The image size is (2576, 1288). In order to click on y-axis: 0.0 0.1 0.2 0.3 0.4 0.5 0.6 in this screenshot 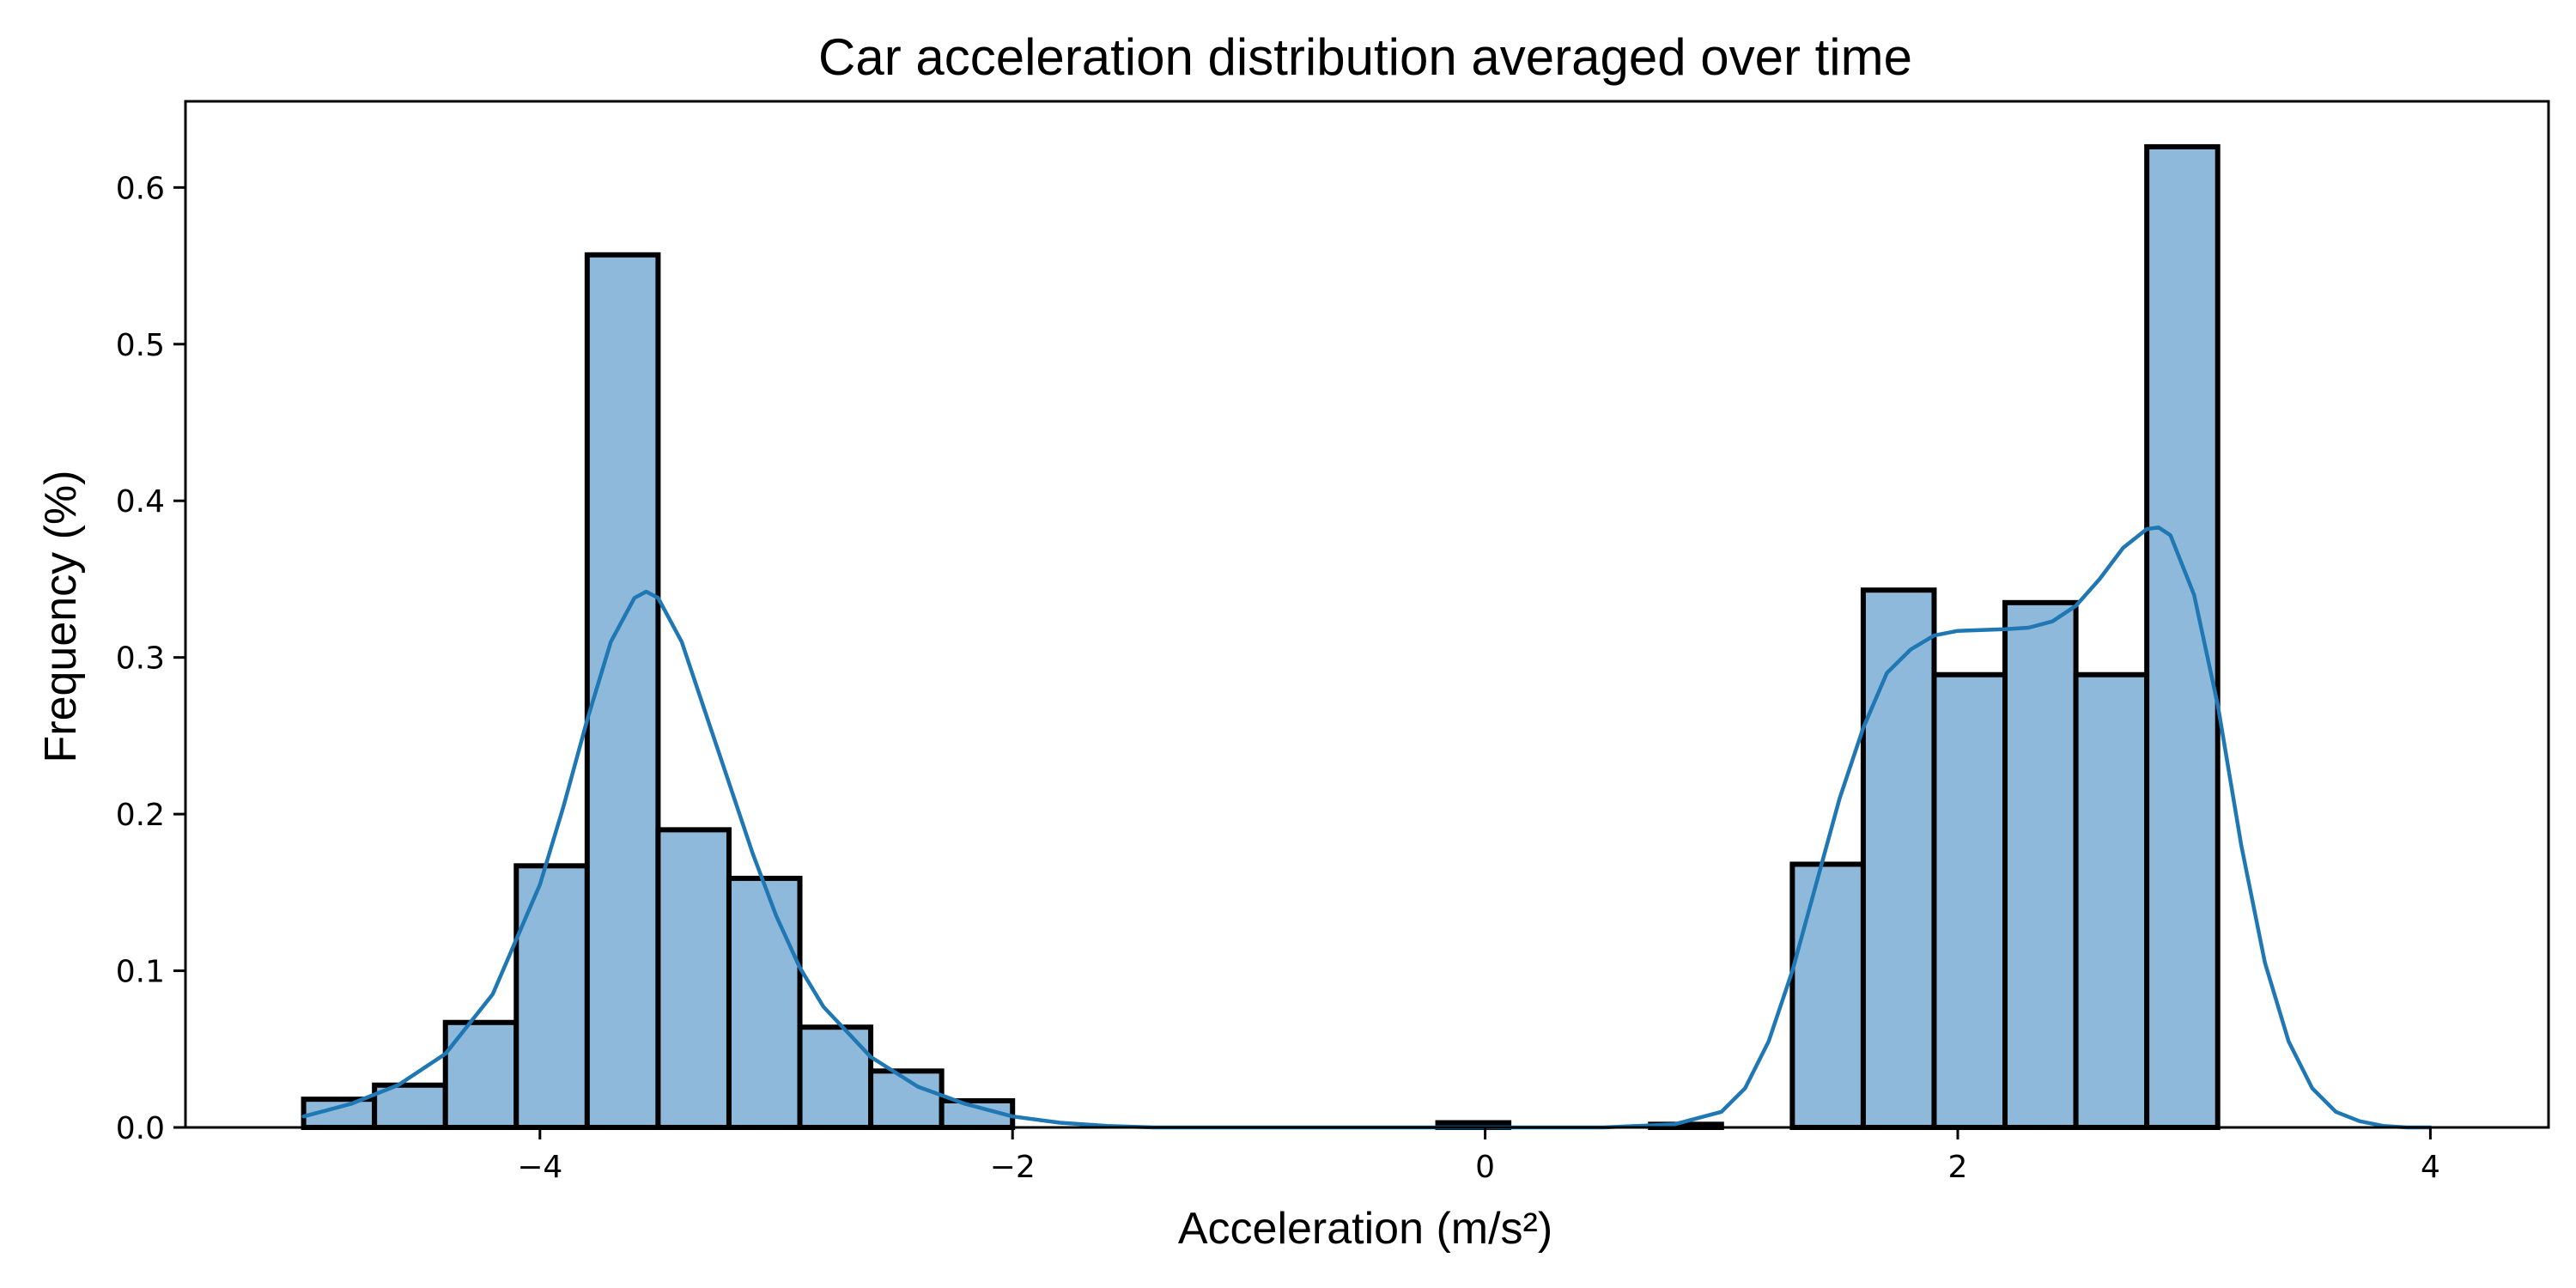, I will do `click(150, 658)`.